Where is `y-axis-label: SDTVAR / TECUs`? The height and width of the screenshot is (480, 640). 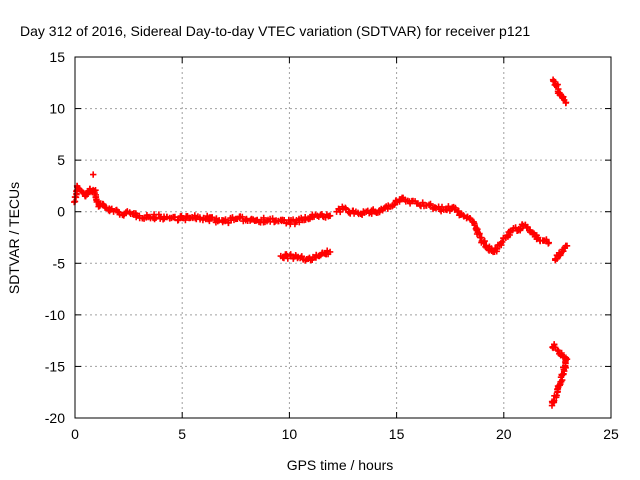
y-axis-label: SDTVAR / TECUs is located at coordinates (14, 238).